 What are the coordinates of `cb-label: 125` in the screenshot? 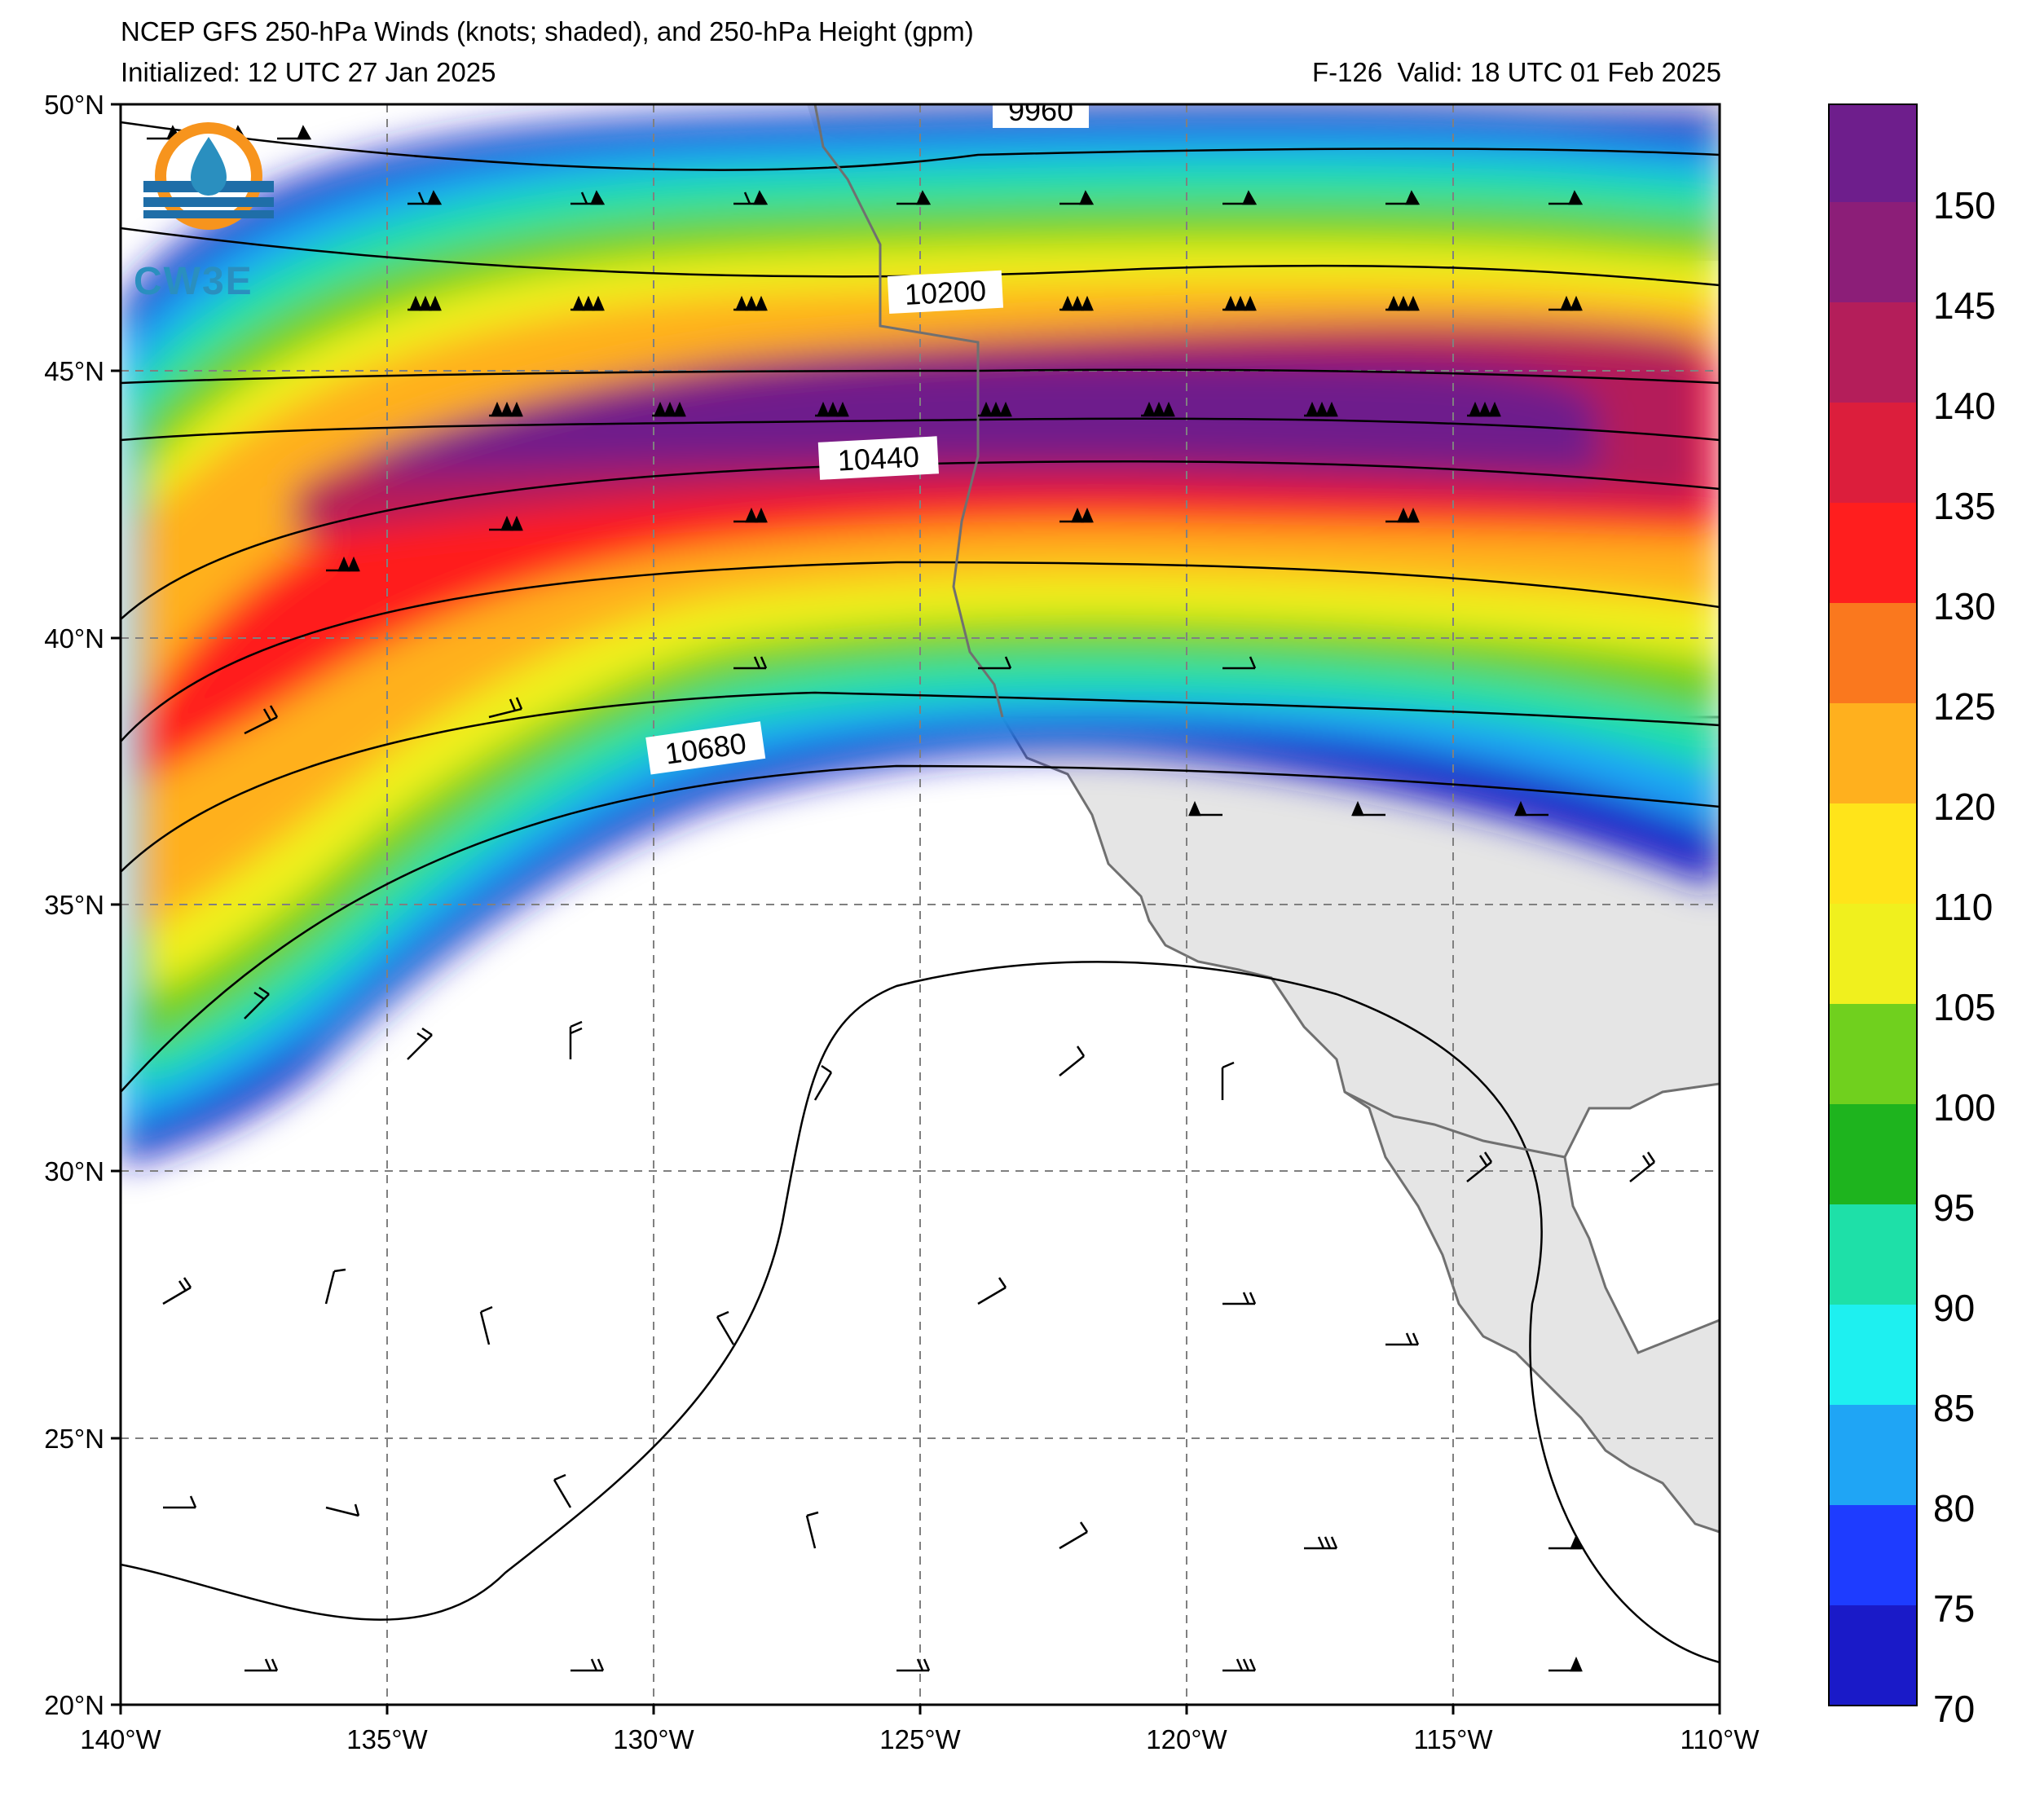 It's located at (1964, 706).